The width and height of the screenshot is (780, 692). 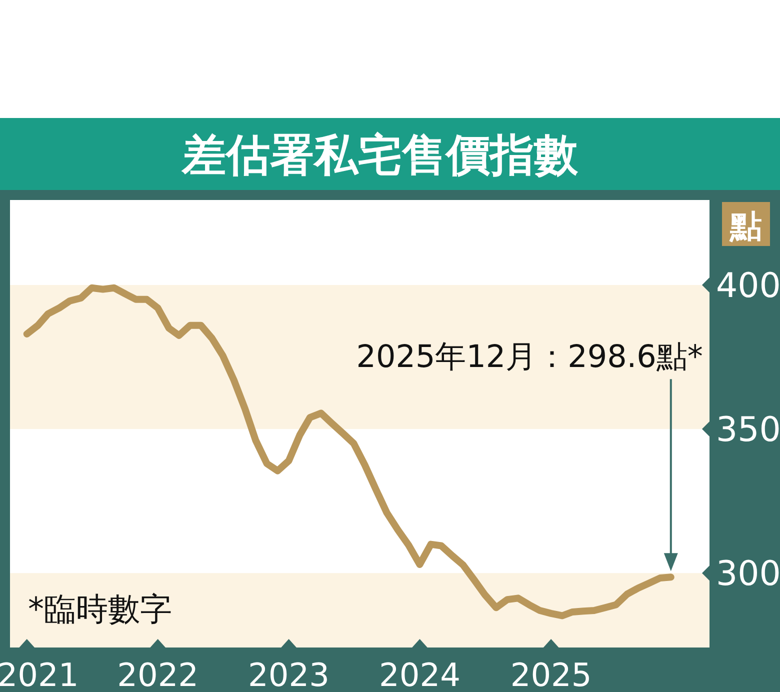 I want to click on y-tick-label: 400, so click(x=748, y=286).